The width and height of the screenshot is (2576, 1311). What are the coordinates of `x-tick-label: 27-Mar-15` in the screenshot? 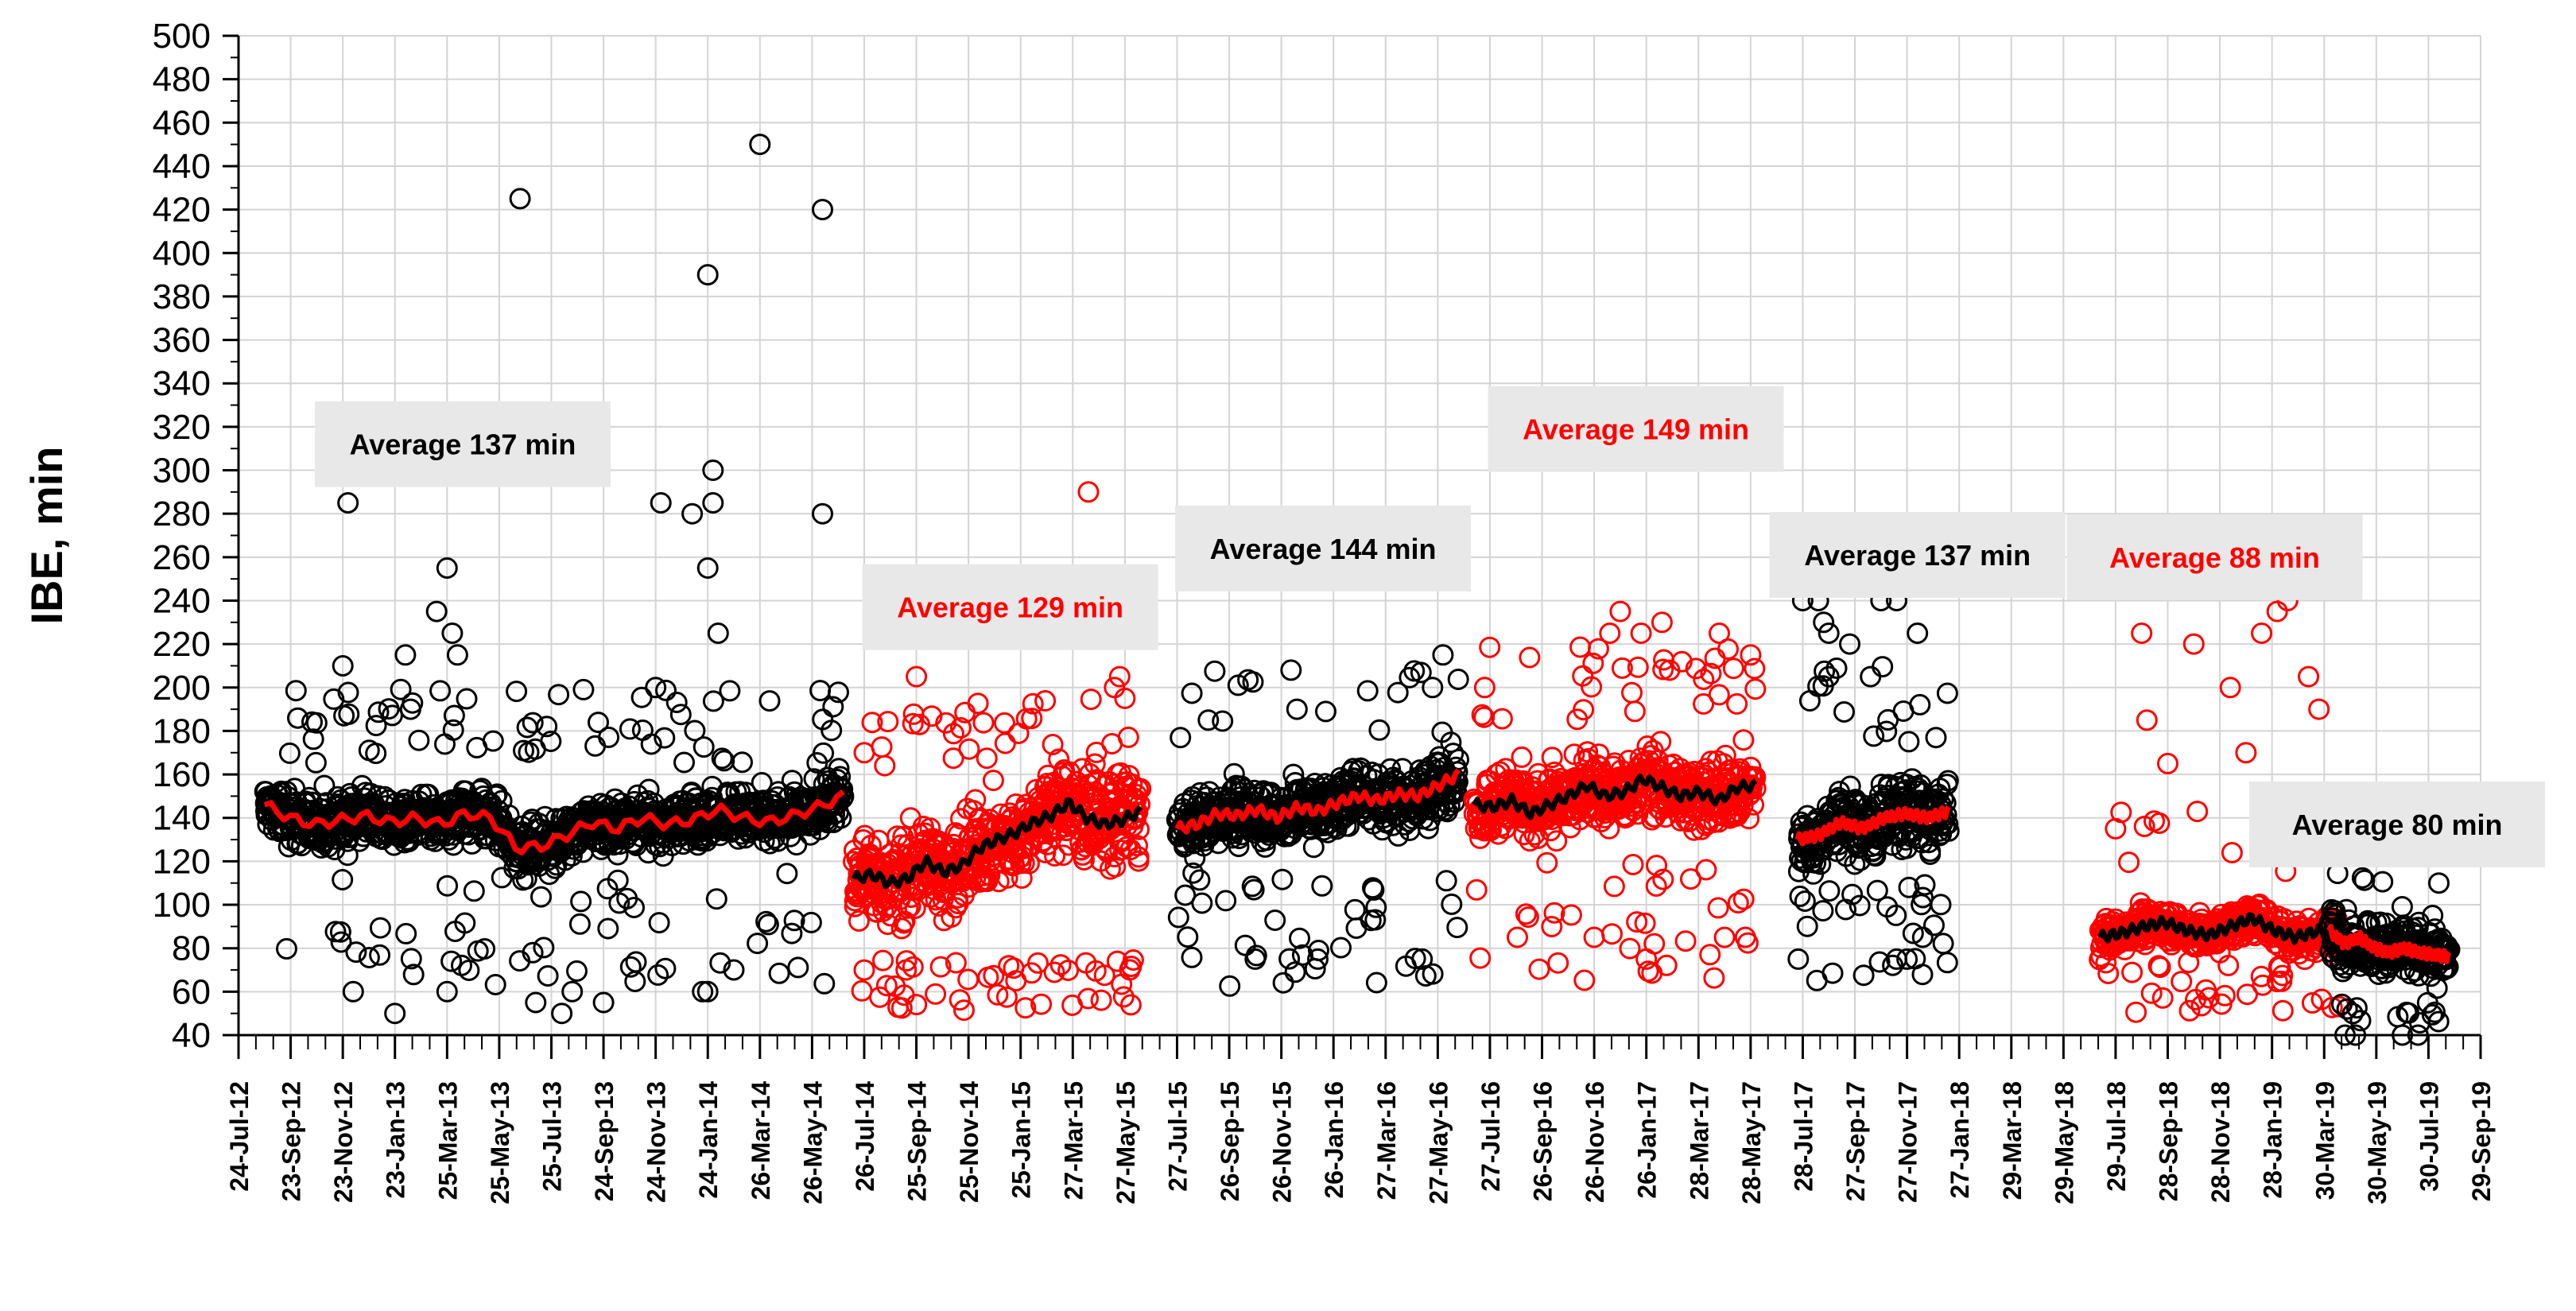 It's located at (1074, 1140).